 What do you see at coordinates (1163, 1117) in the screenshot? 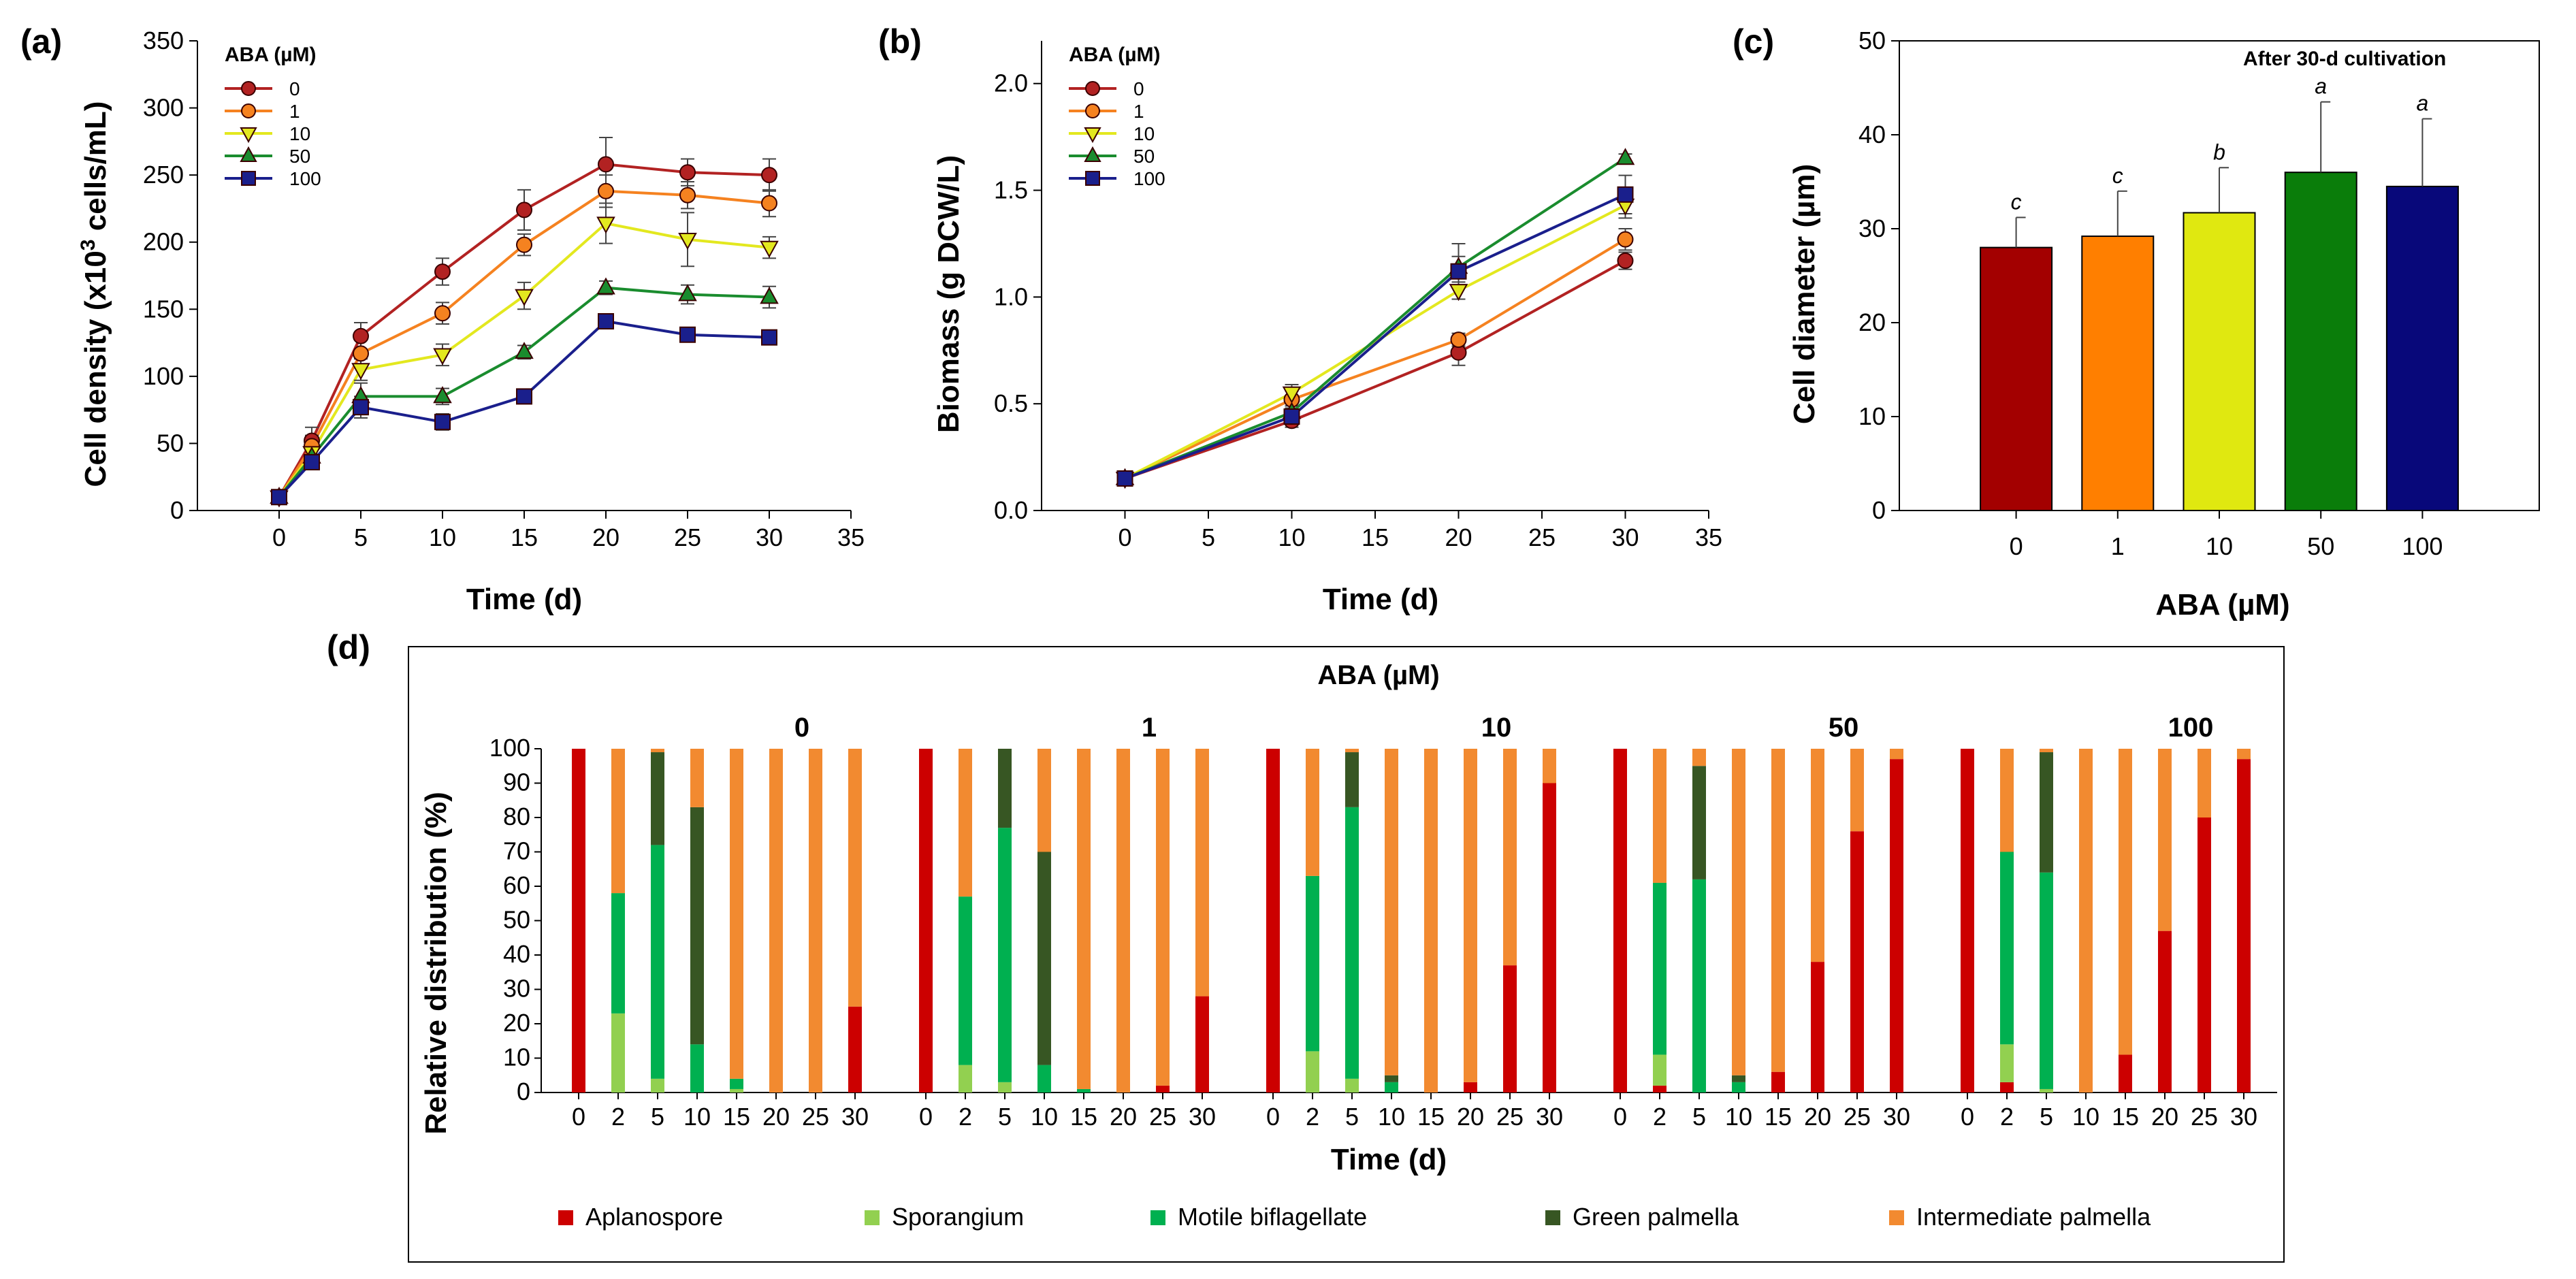
I see `d-xtick-label-1-25: 25` at bounding box center [1163, 1117].